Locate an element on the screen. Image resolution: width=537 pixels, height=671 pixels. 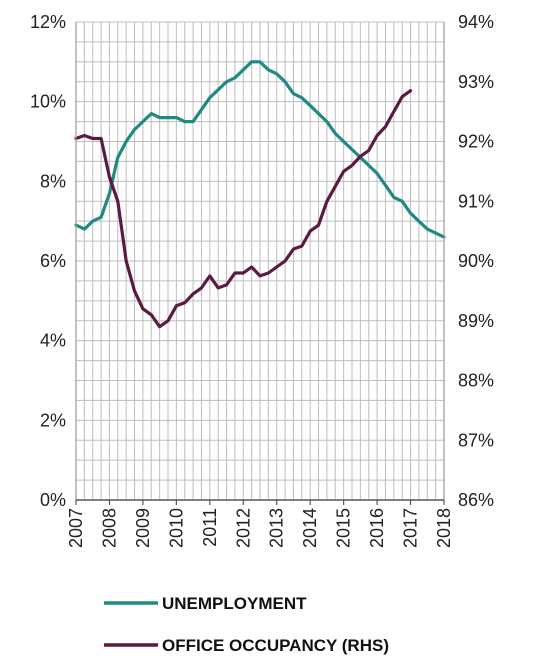
x-tick-label: 2013 is located at coordinates (277, 528).